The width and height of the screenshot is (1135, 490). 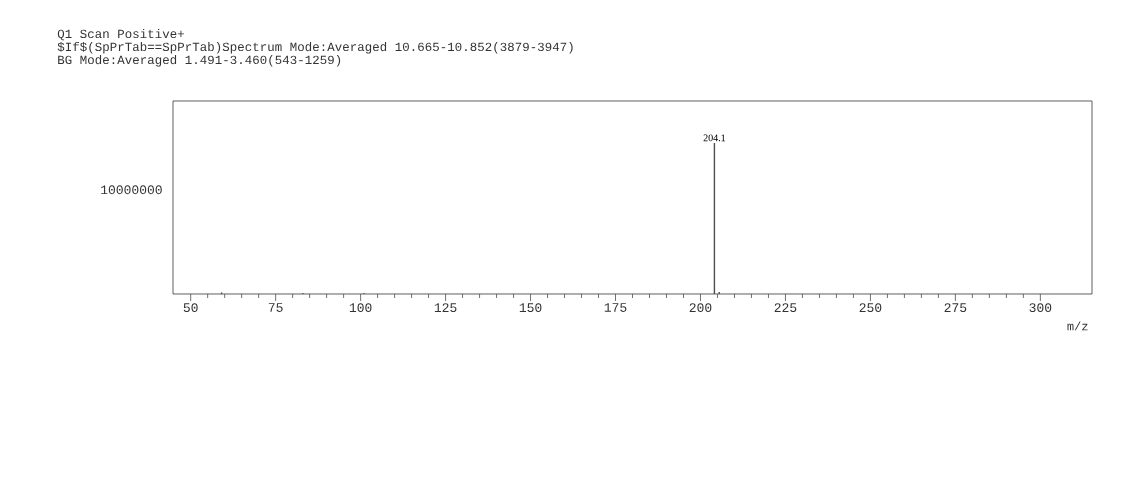 What do you see at coordinates (870, 308) in the screenshot?
I see `x-tick-label: 250` at bounding box center [870, 308].